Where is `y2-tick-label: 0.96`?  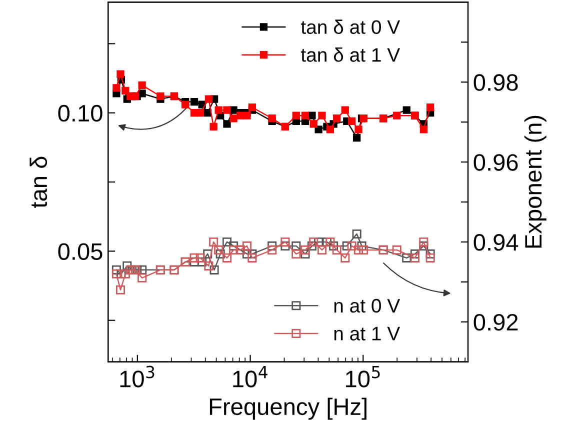 y2-tick-label: 0.96 is located at coordinates (496, 162).